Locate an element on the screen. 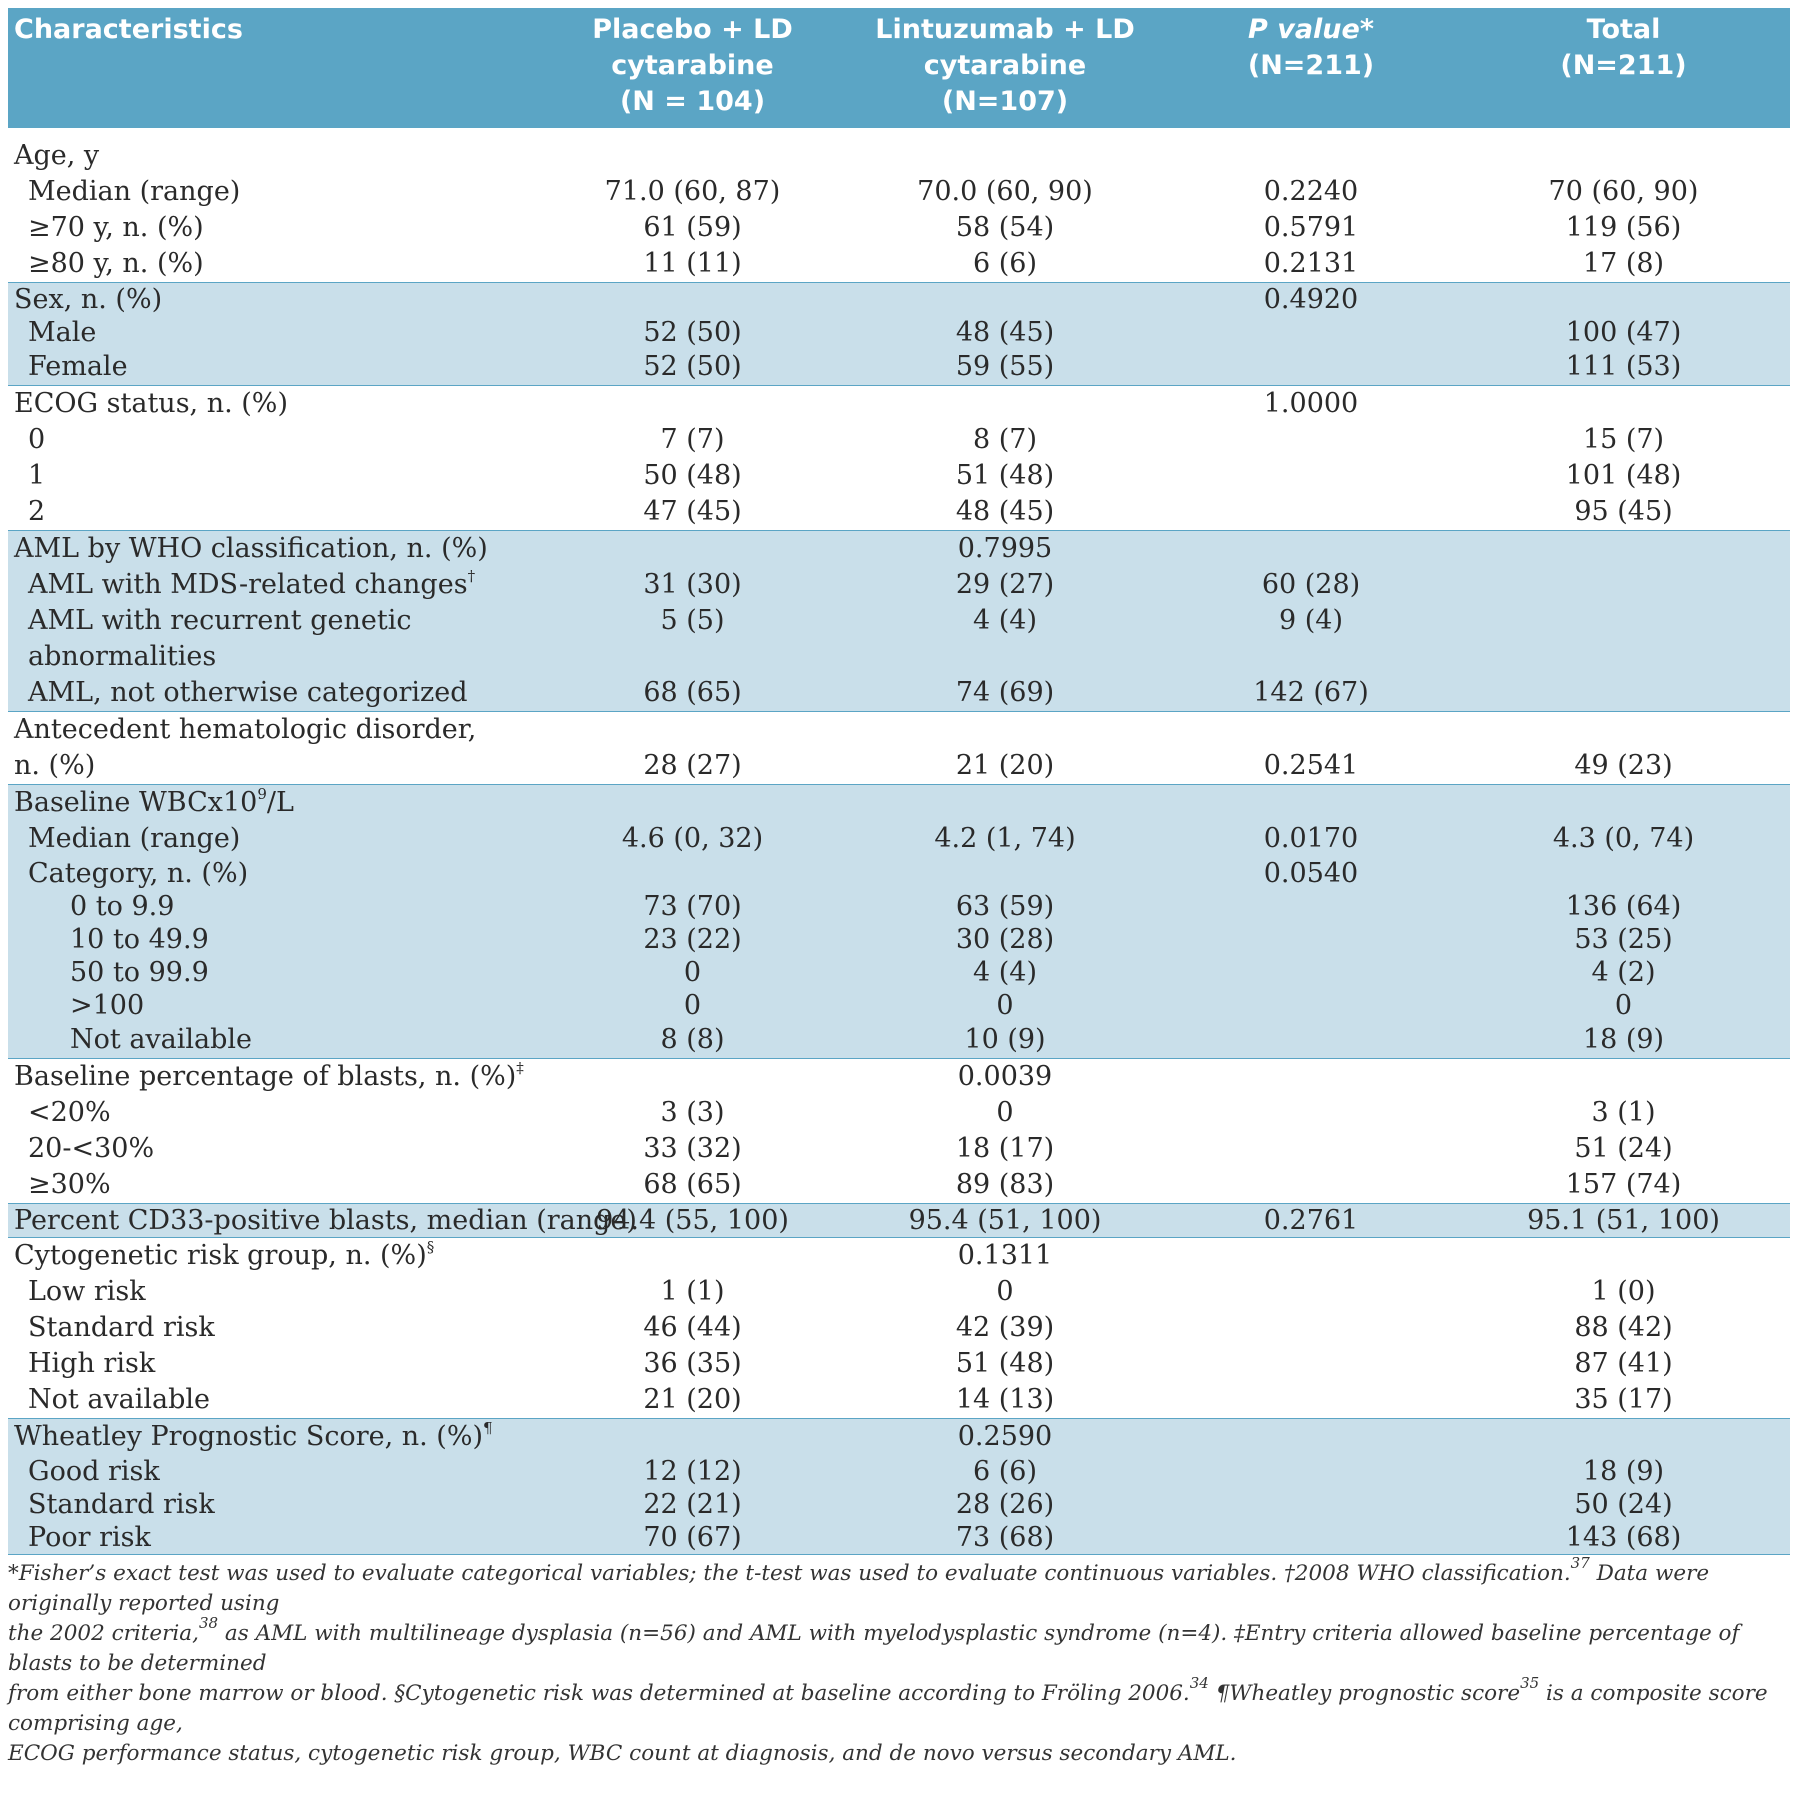 Image resolution: width=1796 pixels, height=1800 pixels. table-row: Male 52 (50) 48 (45) 100 (47) is located at coordinates (899, 332).